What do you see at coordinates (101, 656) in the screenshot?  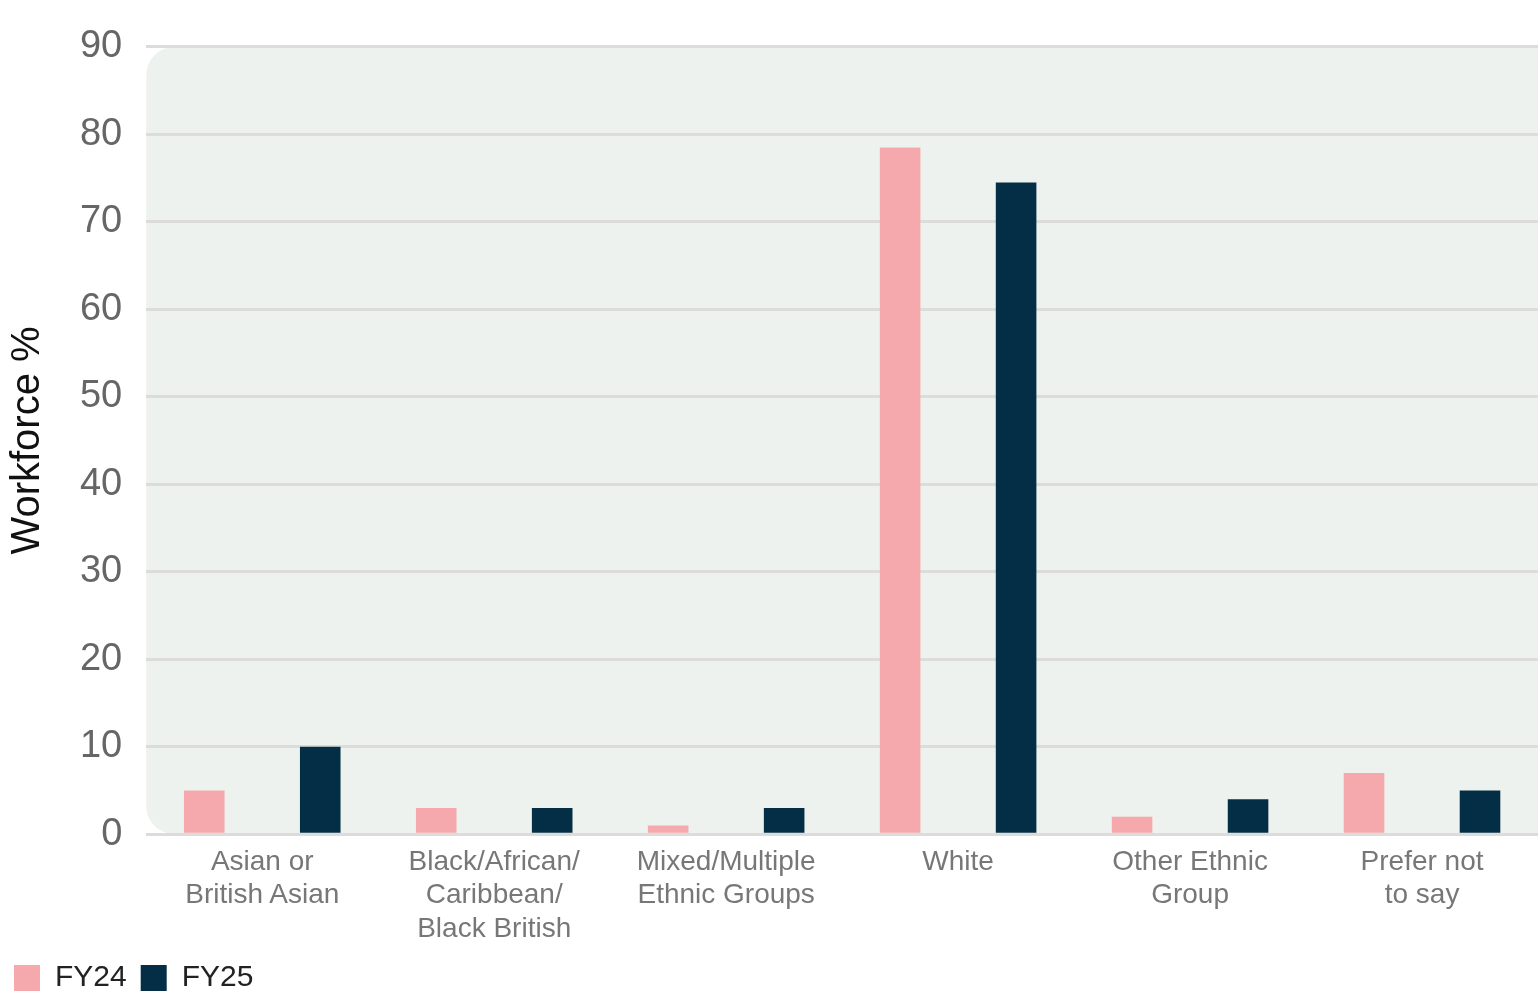 I see `y-tick-label: 20` at bounding box center [101, 656].